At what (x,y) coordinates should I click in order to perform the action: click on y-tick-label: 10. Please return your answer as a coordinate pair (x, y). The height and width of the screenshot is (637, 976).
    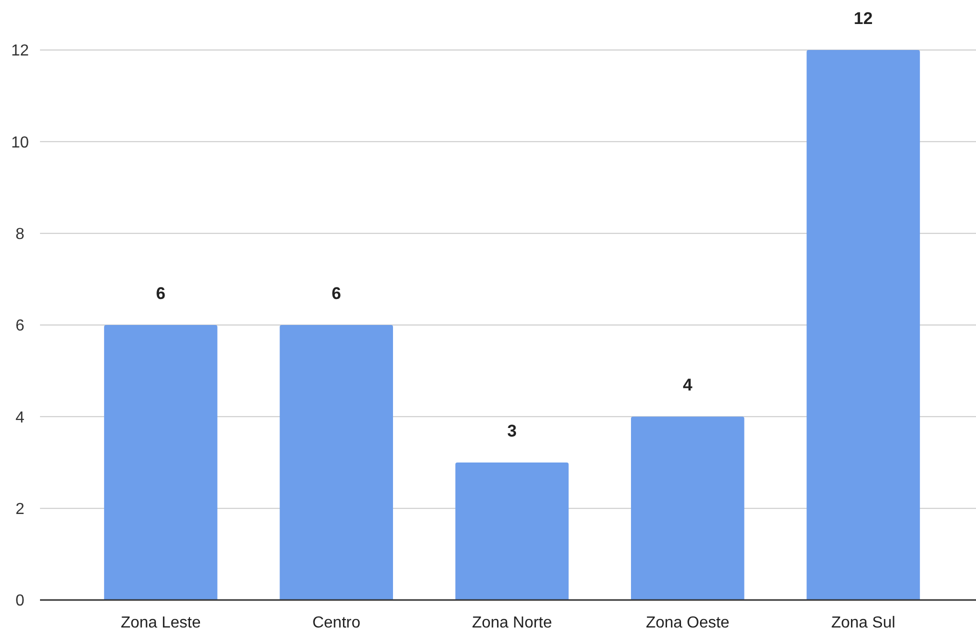
    Looking at the image, I should click on (20, 143).